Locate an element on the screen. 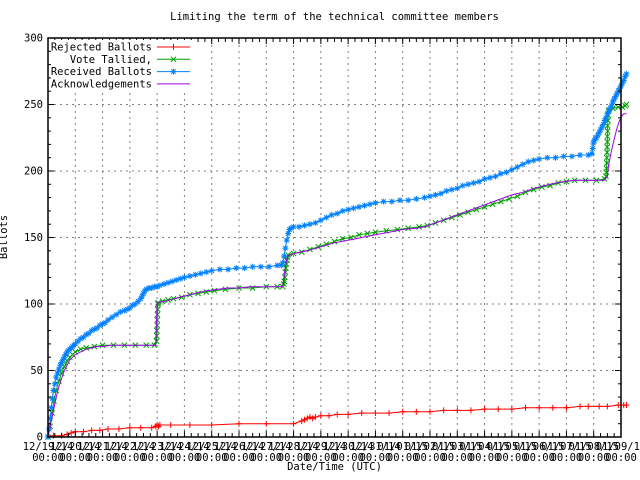  x-tick-label: 12/30/14 is located at coordinates (348, 447).